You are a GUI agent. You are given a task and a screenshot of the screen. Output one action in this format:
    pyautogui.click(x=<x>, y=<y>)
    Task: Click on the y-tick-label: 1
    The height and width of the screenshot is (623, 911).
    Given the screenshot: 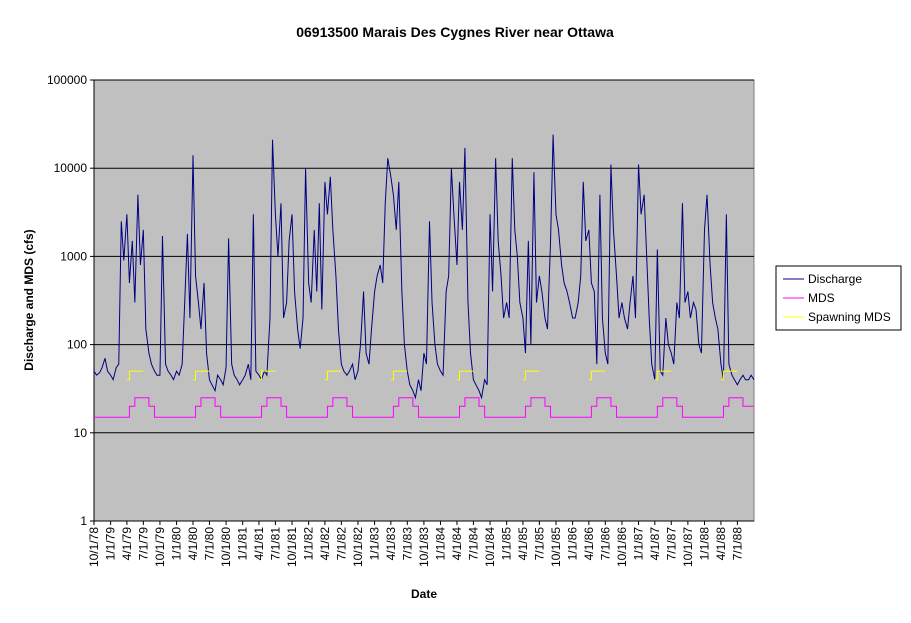 What is the action you would take?
    pyautogui.click(x=83, y=521)
    